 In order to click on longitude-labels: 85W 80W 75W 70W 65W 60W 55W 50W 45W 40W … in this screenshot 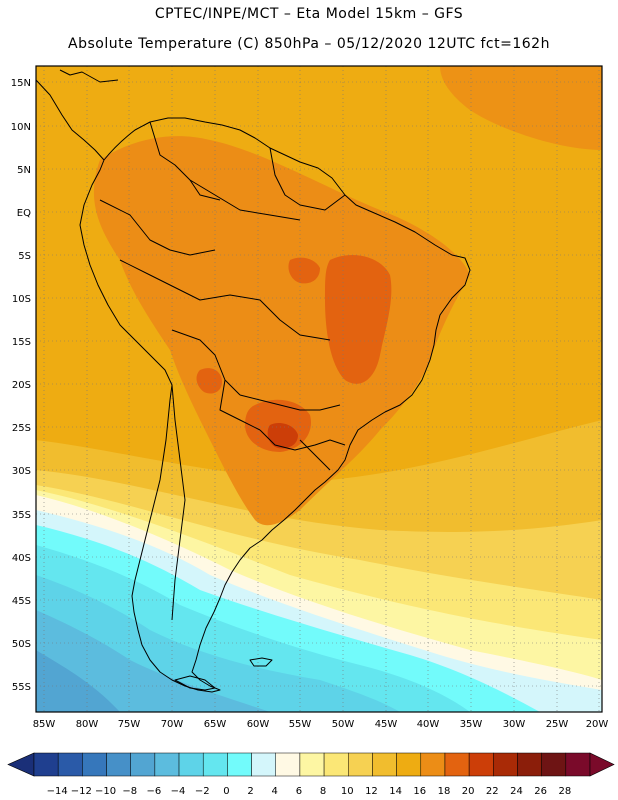, I will do `click(321, 724)`.